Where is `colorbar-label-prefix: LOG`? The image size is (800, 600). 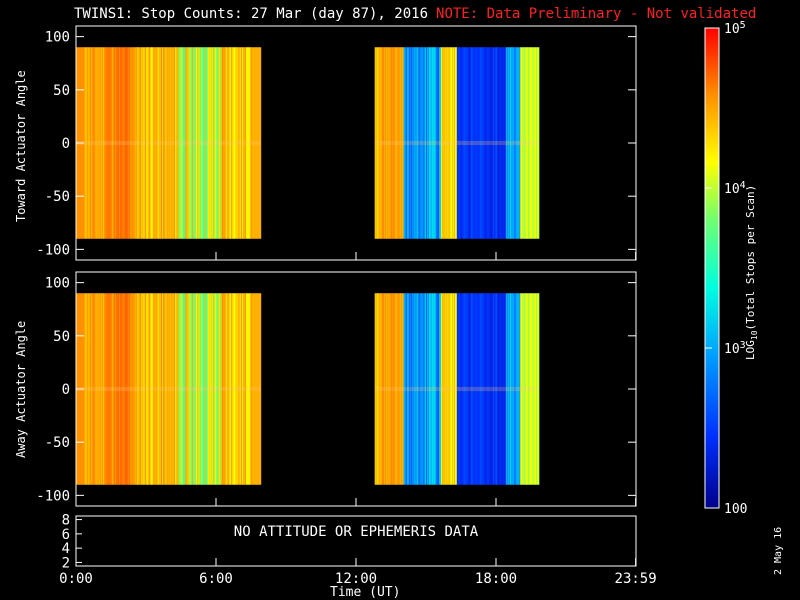 colorbar-label-prefix: LOG is located at coordinates (750, 350).